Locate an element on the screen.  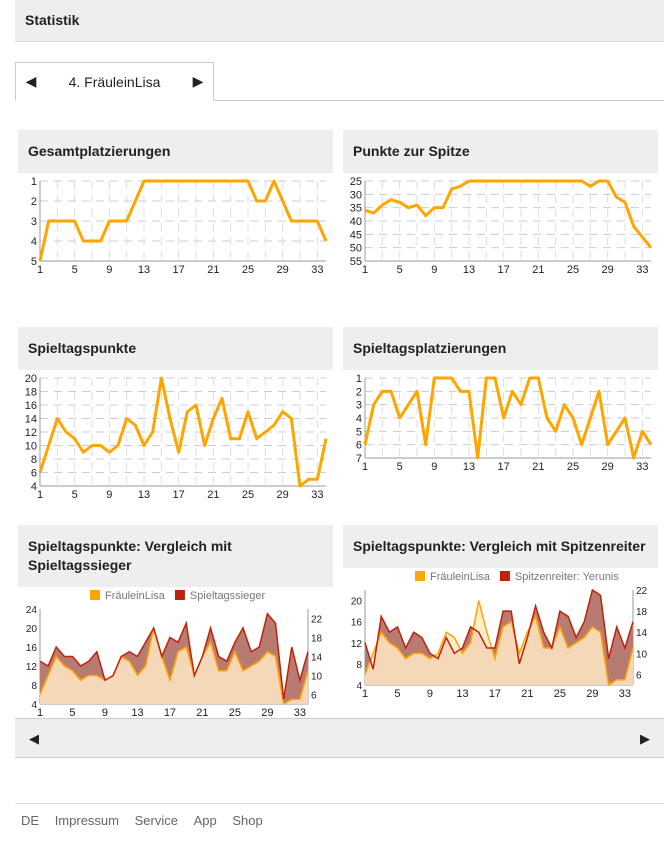
y-tick-label: 50 is located at coordinates (356, 249).